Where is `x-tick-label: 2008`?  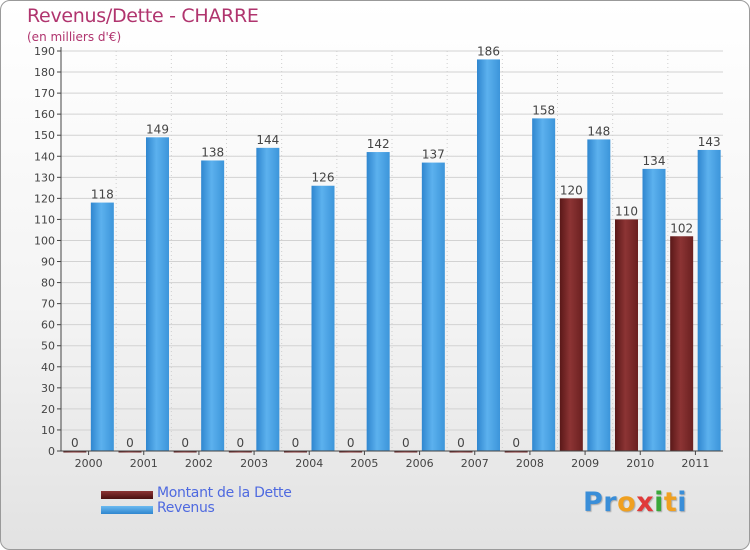 x-tick-label: 2008 is located at coordinates (530, 463).